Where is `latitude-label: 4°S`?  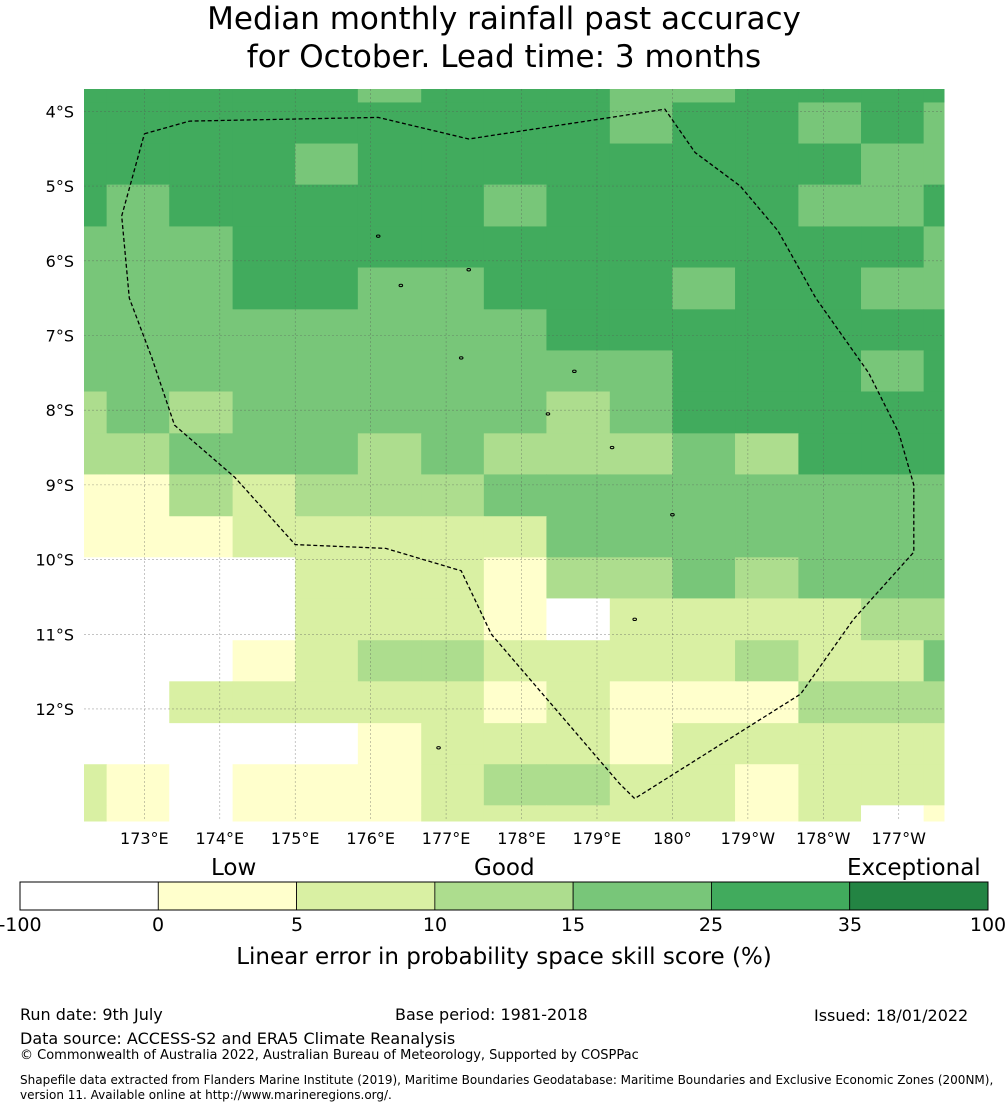
latitude-label: 4°S is located at coordinates (60, 111).